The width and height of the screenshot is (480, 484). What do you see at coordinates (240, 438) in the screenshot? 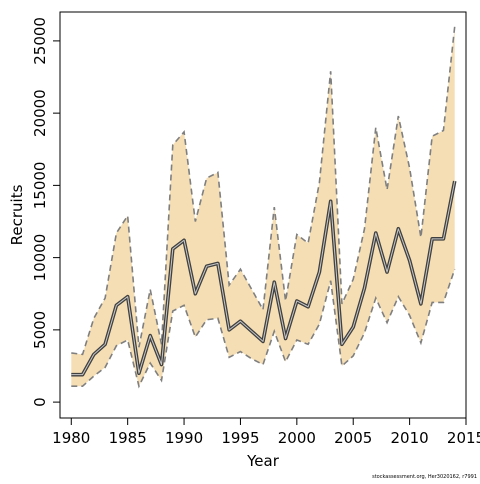
I see `x-tick-label: 1995` at bounding box center [240, 438].